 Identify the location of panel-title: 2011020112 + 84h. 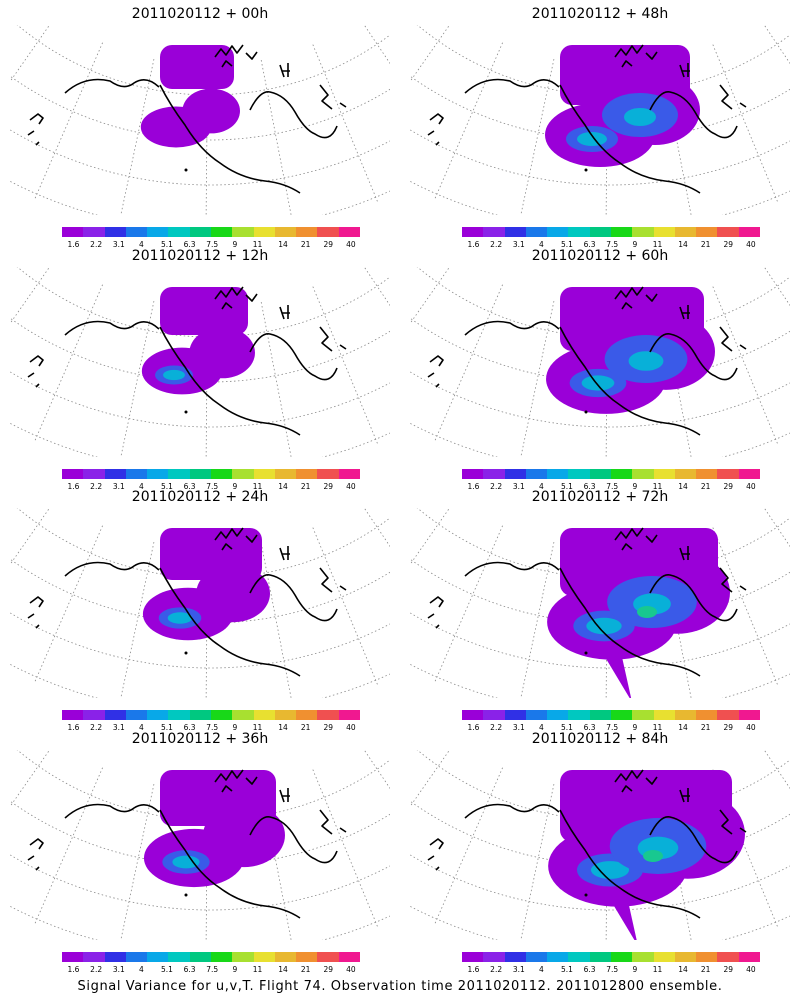
(600, 739).